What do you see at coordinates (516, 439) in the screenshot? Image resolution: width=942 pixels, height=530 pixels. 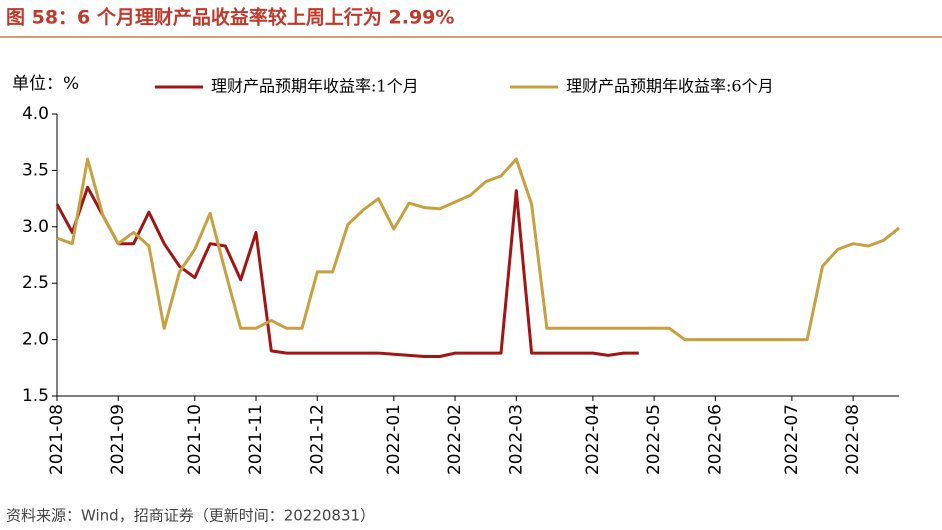 I see `x-tick-label: 2022-03` at bounding box center [516, 439].